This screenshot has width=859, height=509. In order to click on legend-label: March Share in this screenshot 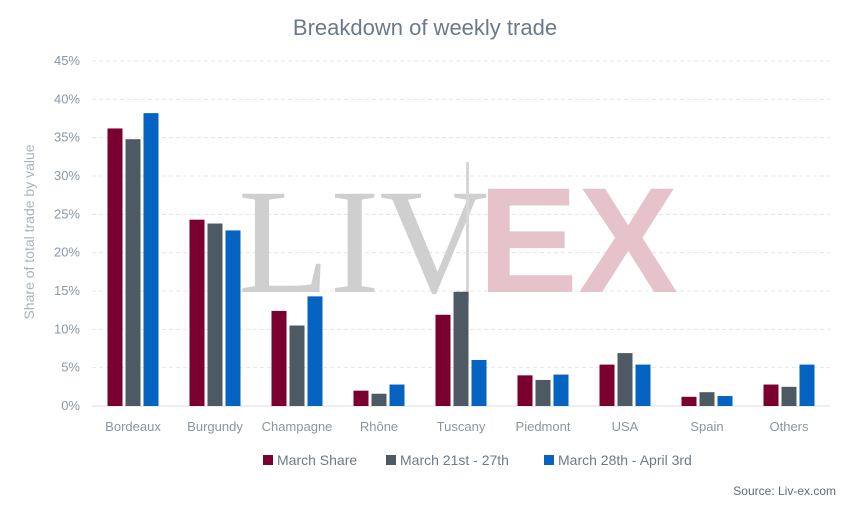, I will do `click(317, 460)`.